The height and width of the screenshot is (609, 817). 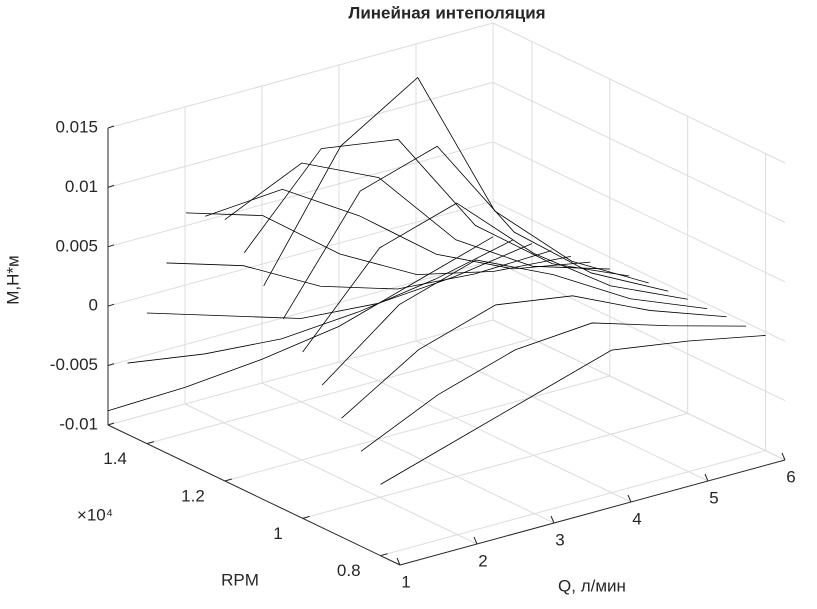 What do you see at coordinates (559, 539) in the screenshot?
I see `x-tick-label: 3` at bounding box center [559, 539].